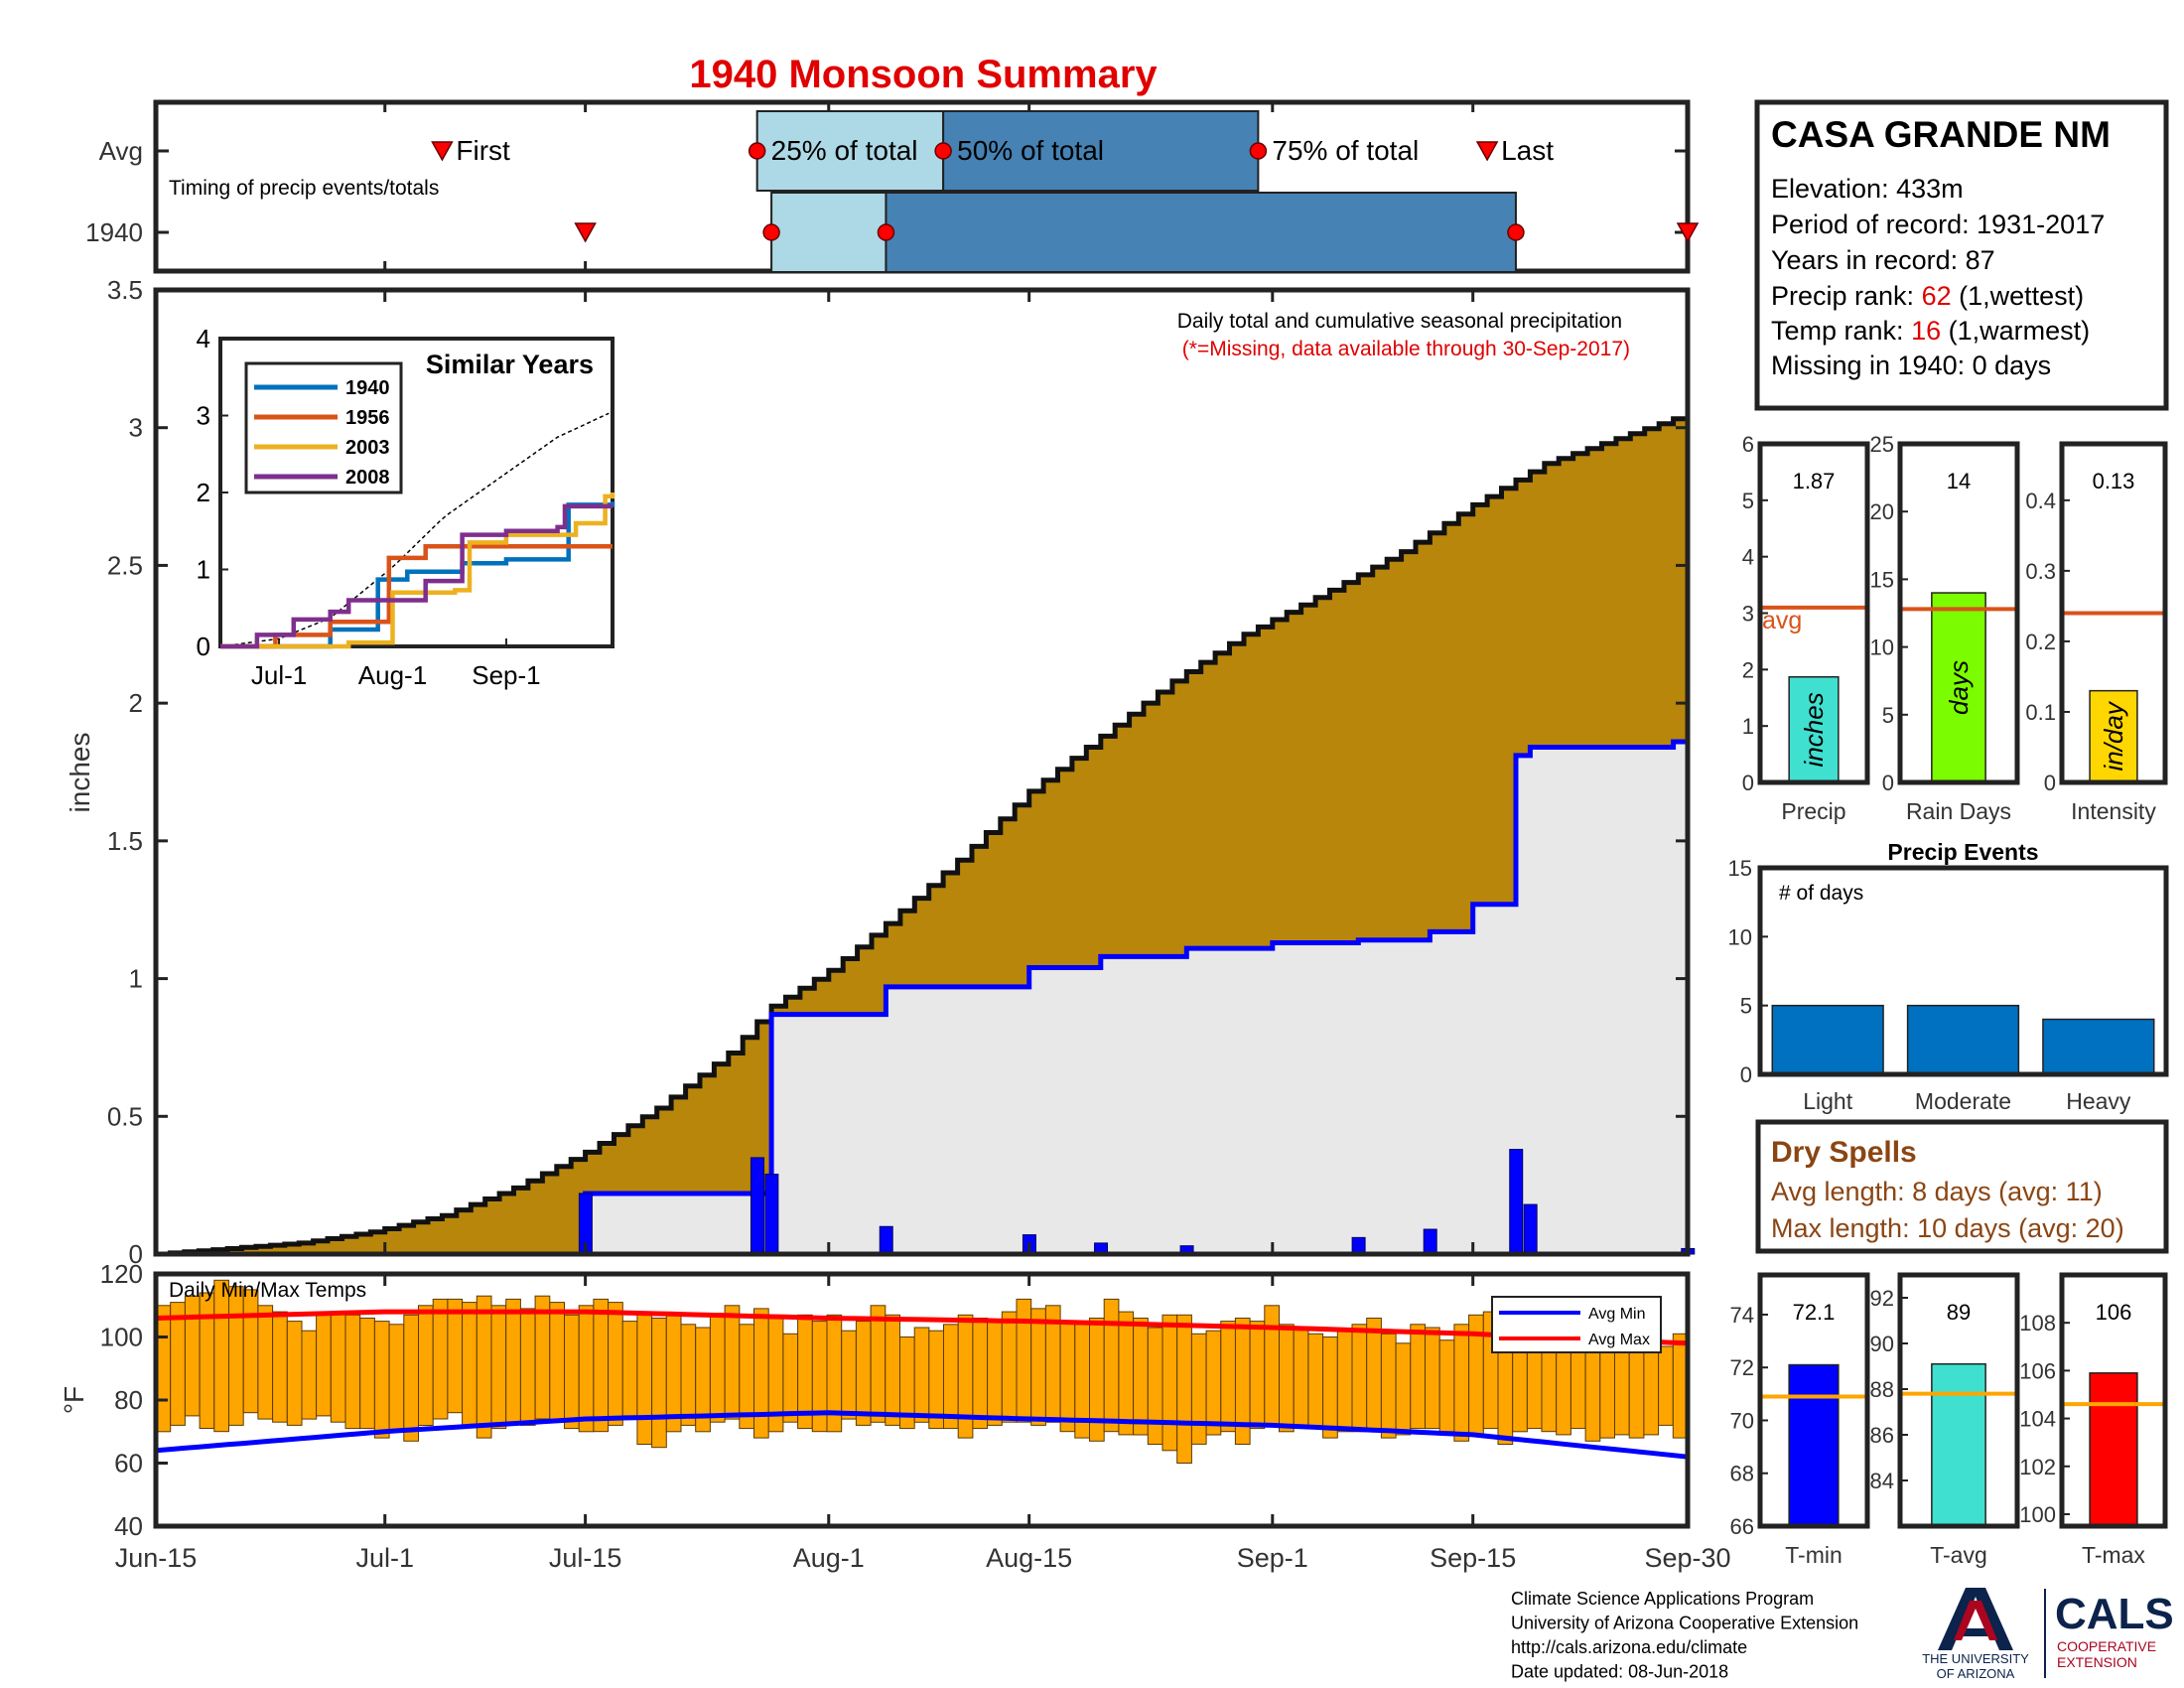 The image size is (2184, 1688). What do you see at coordinates (1841, 331) in the screenshot?
I see `temp-rank-prefix: Temp rank:` at bounding box center [1841, 331].